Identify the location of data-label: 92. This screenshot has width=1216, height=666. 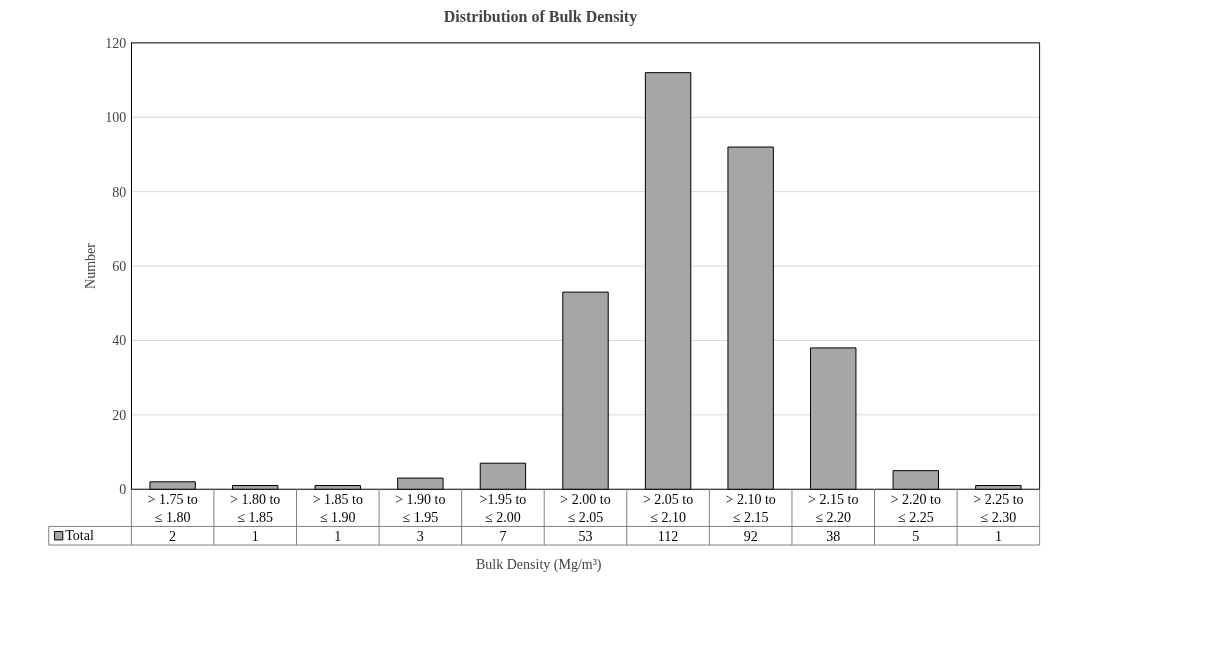
(750, 536).